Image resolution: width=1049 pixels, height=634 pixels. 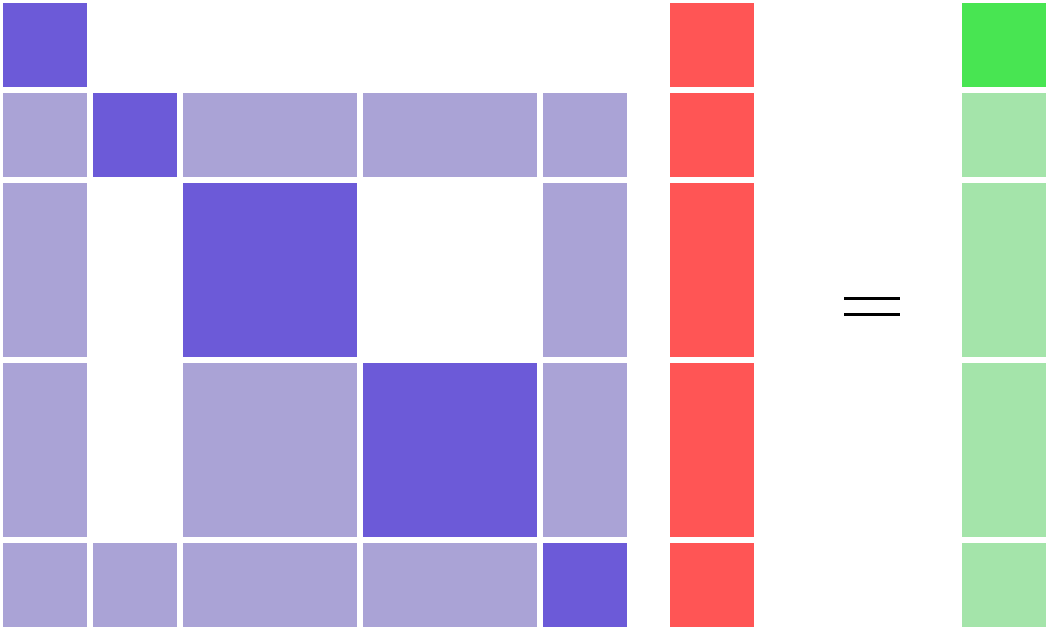 What do you see at coordinates (872, 314) in the screenshot?
I see `equals-bottom-bar` at bounding box center [872, 314].